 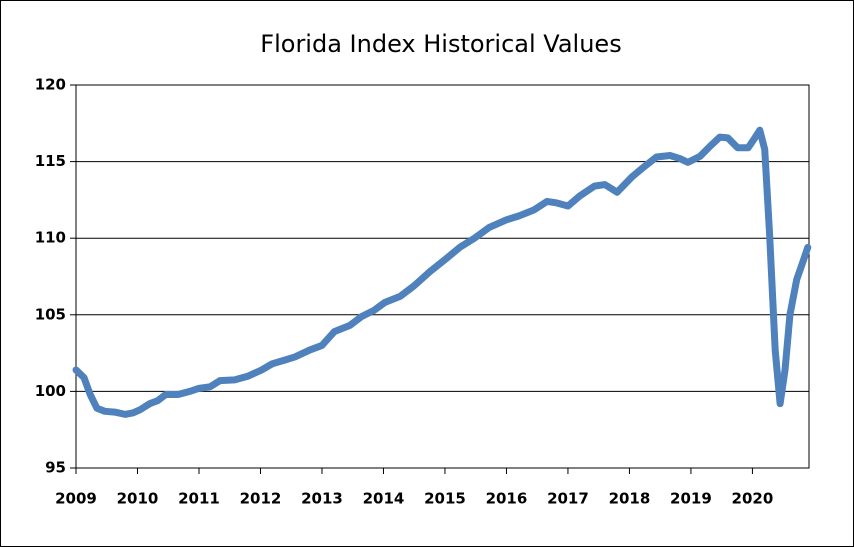 I want to click on x-tick-label: 2012, so click(x=261, y=499).